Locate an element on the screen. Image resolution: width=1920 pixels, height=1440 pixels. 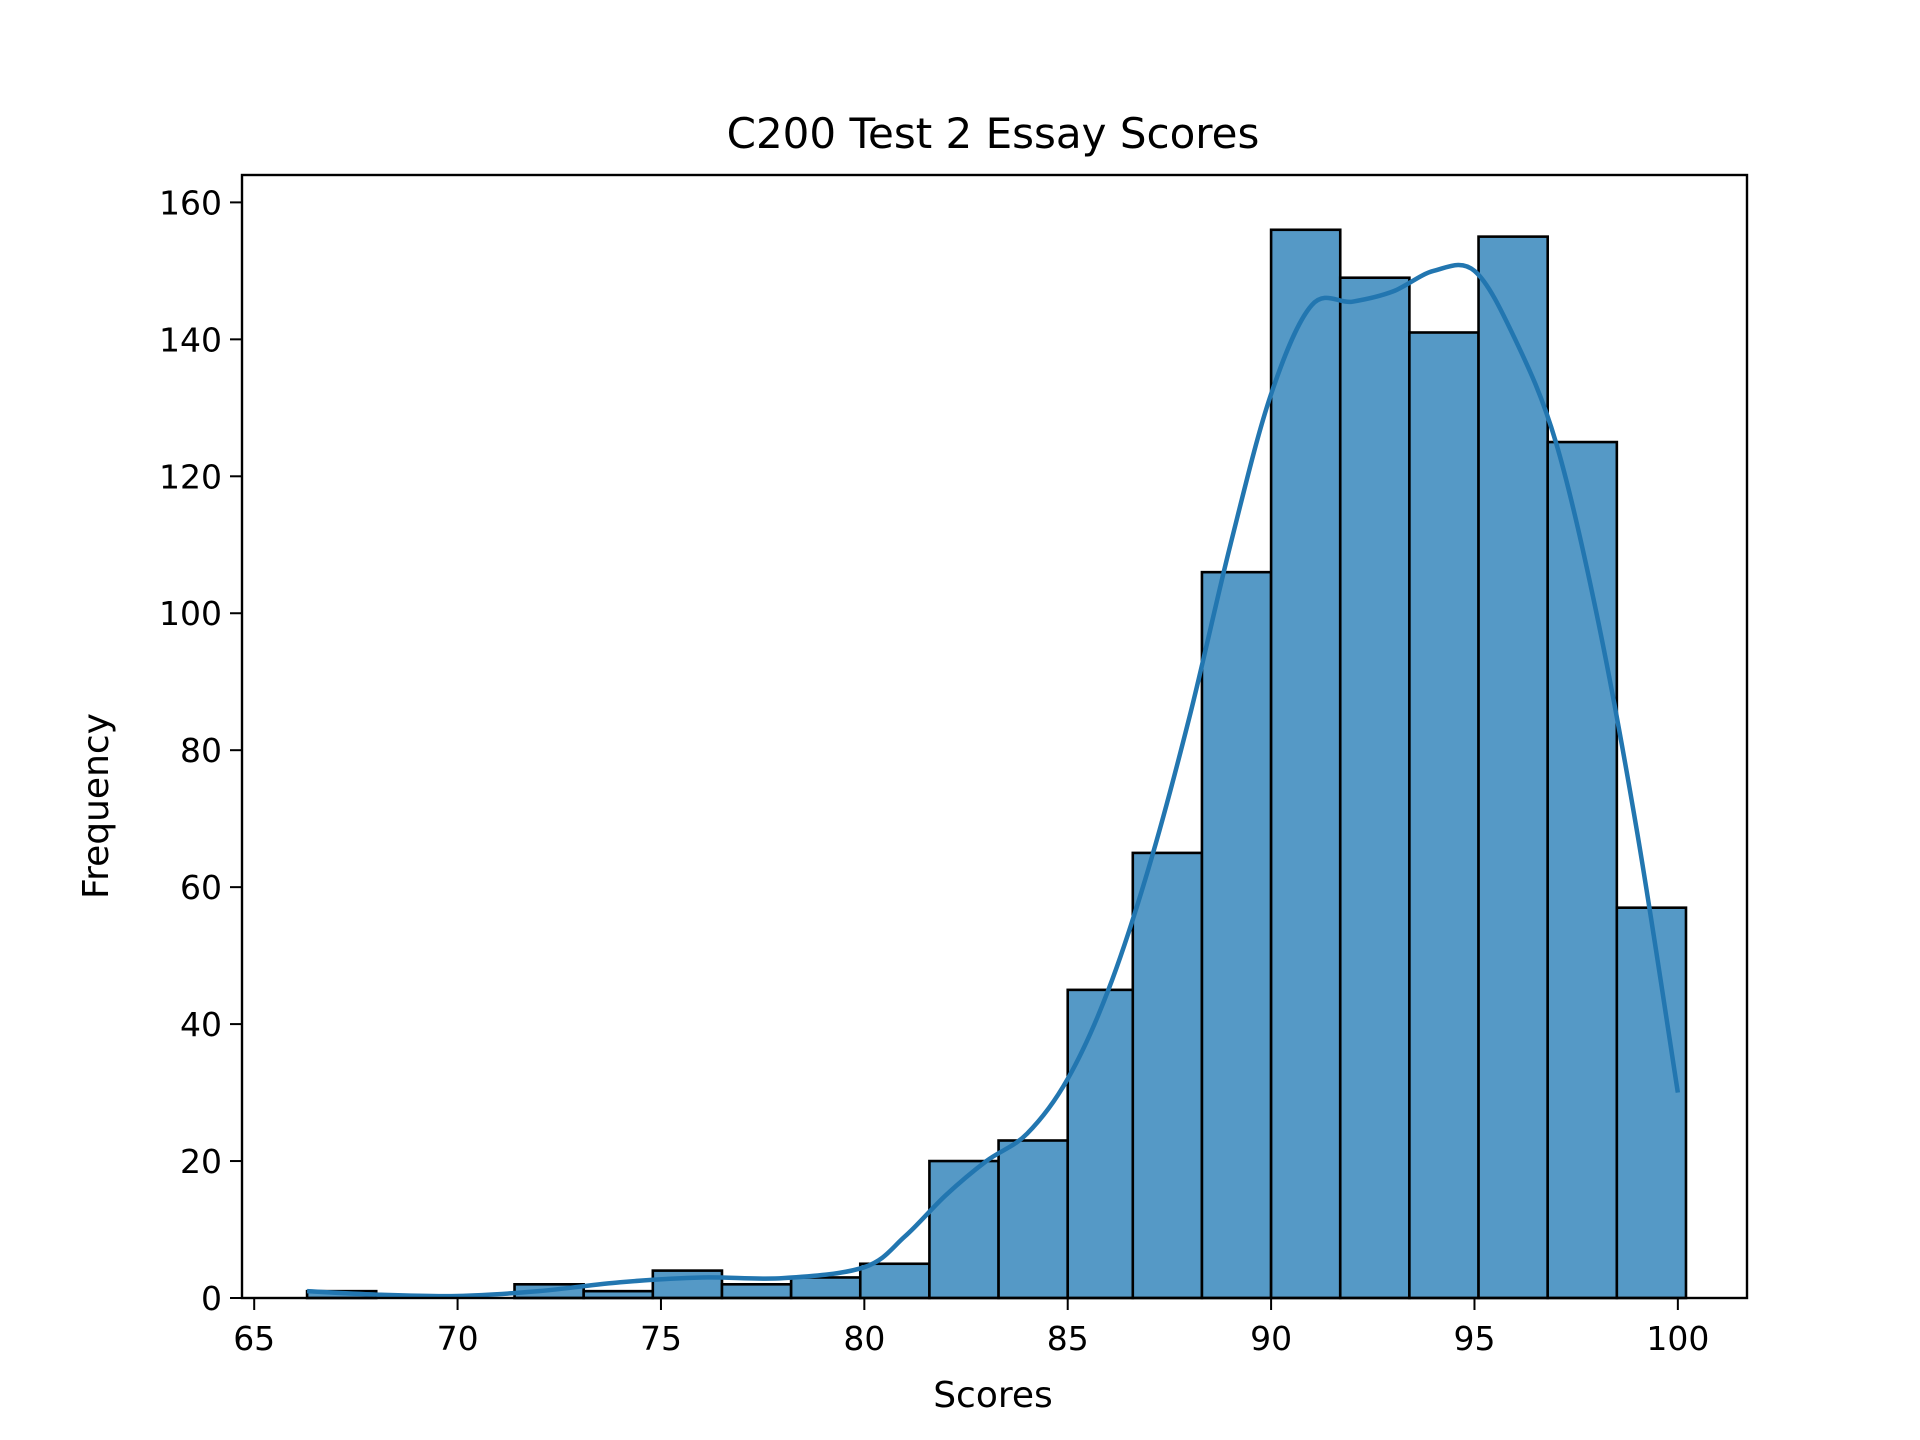
x-tick-label: 95 is located at coordinates (1474, 1338).